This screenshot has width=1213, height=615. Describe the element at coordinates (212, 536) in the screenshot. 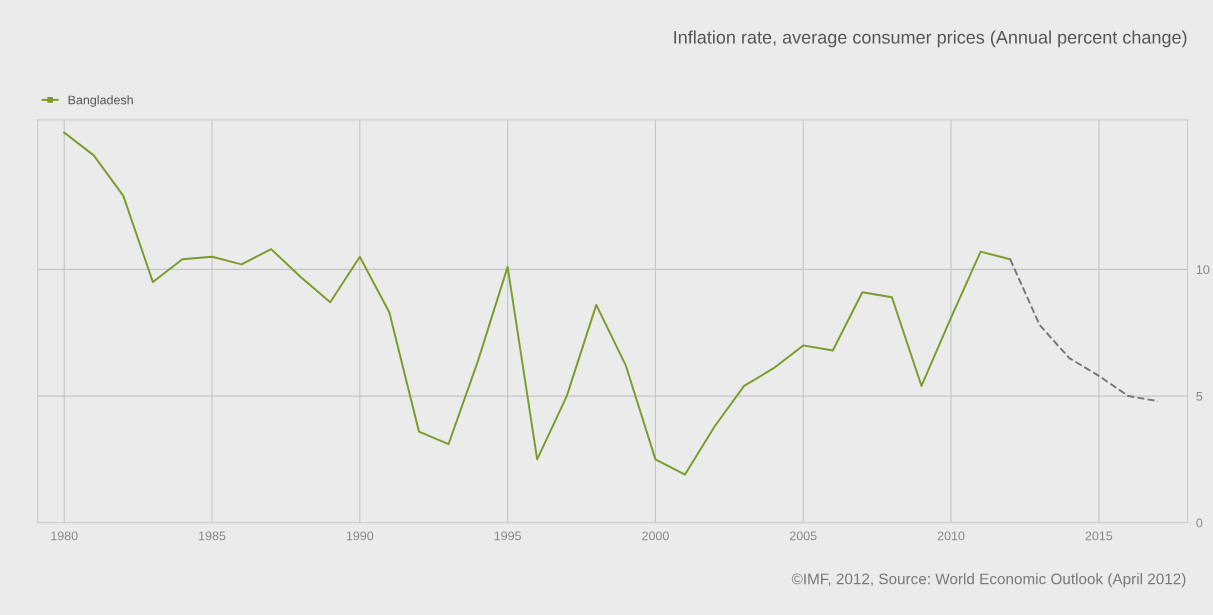

I see `x-tick-label: 1985` at that location.